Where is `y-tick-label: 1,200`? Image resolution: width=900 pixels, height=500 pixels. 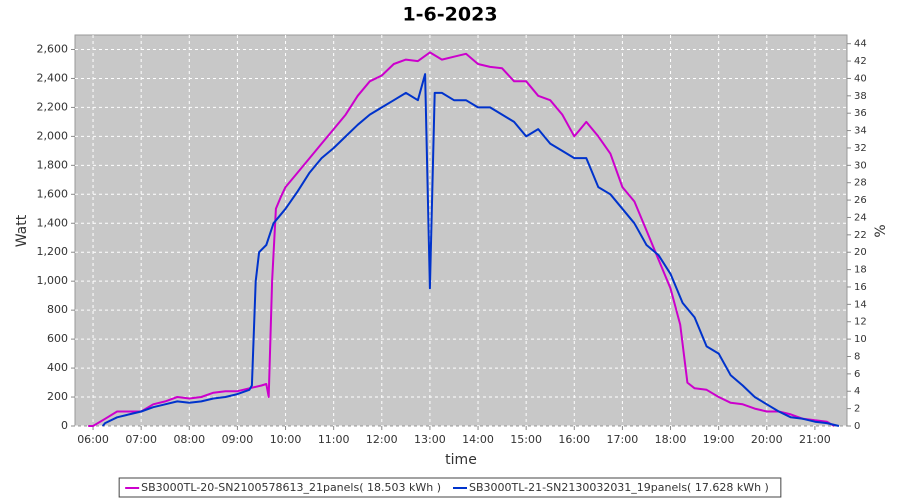
y-tick-label: 1,200 is located at coordinates (53, 251).